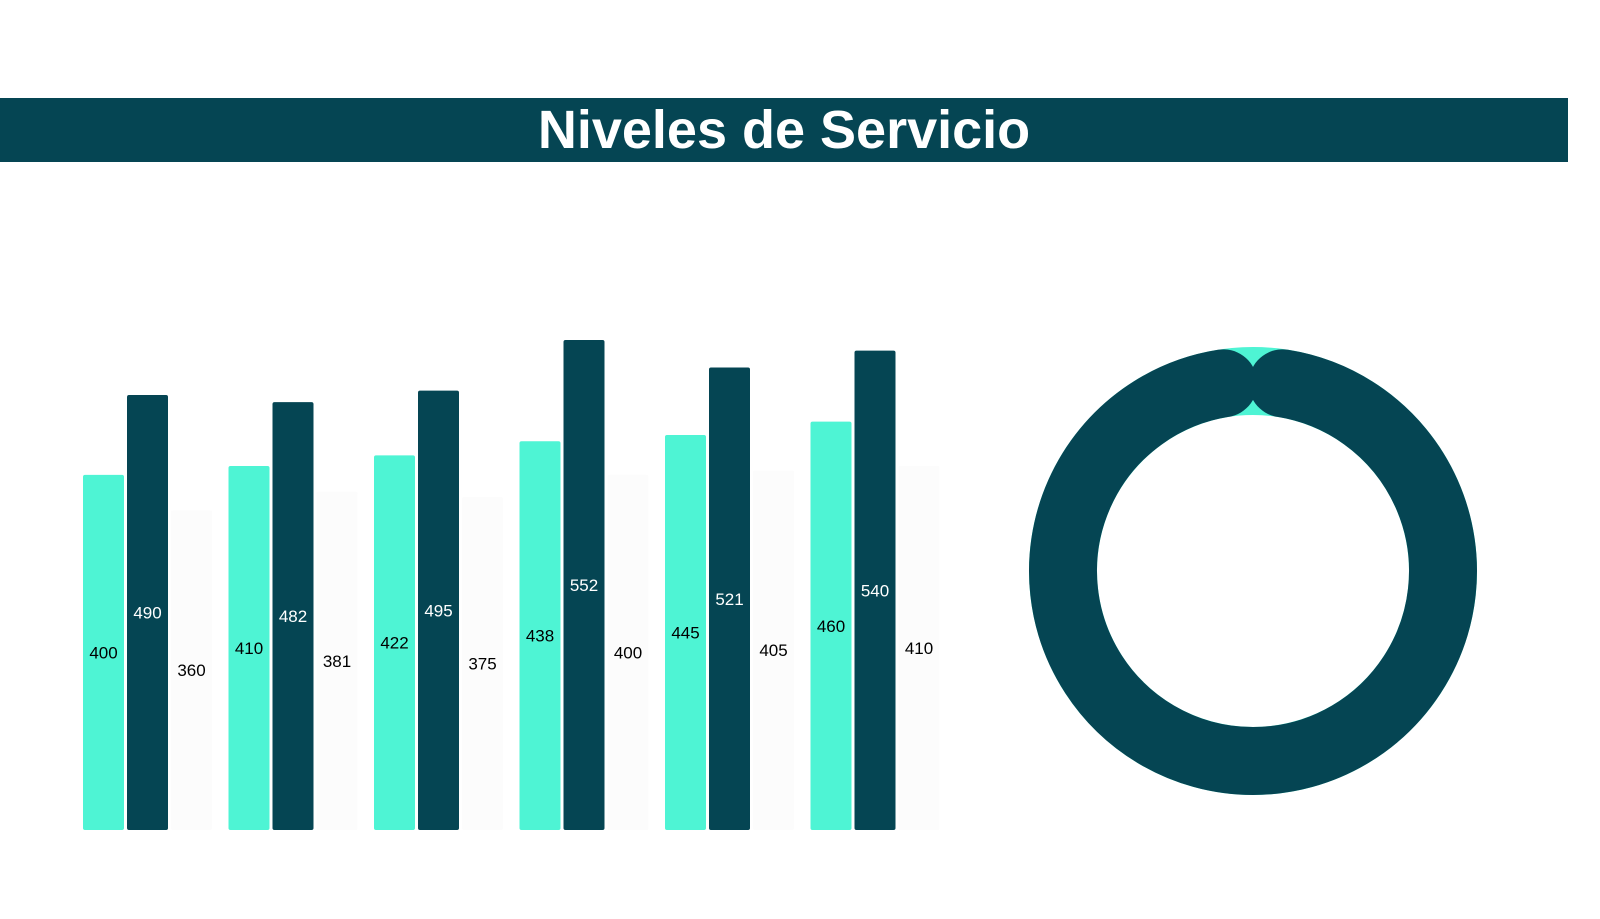 The height and width of the screenshot is (919, 1600). I want to click on data-label: 460, so click(831, 626).